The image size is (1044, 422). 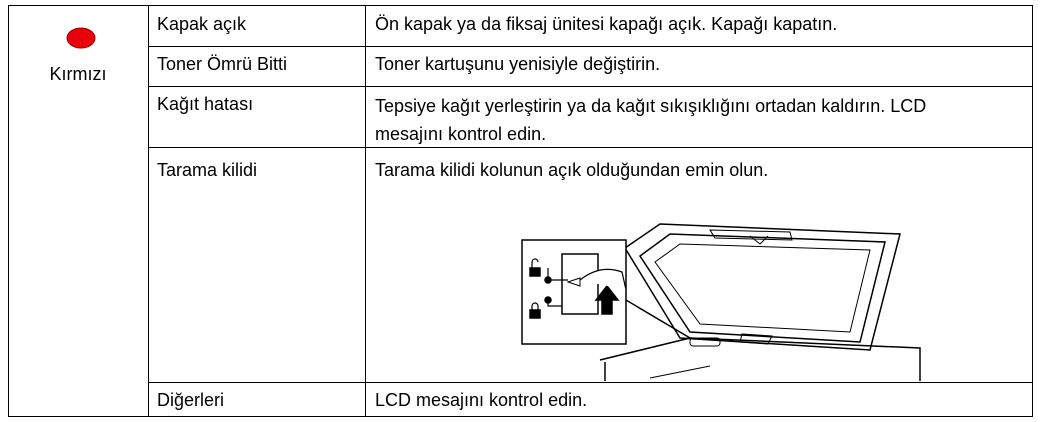 What do you see at coordinates (207, 170) in the screenshot?
I see `row-name: Tarama kilidi` at bounding box center [207, 170].